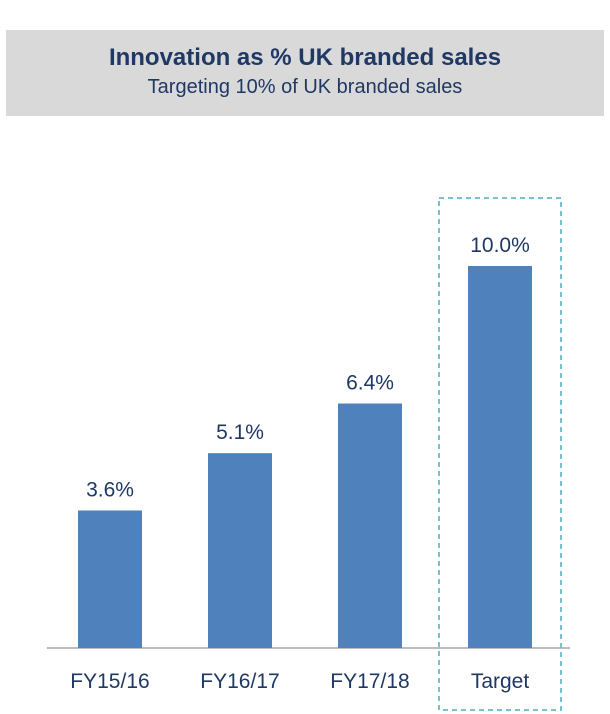  Describe the element at coordinates (369, 681) in the screenshot. I see `x-tick-label: FY17/18` at that location.